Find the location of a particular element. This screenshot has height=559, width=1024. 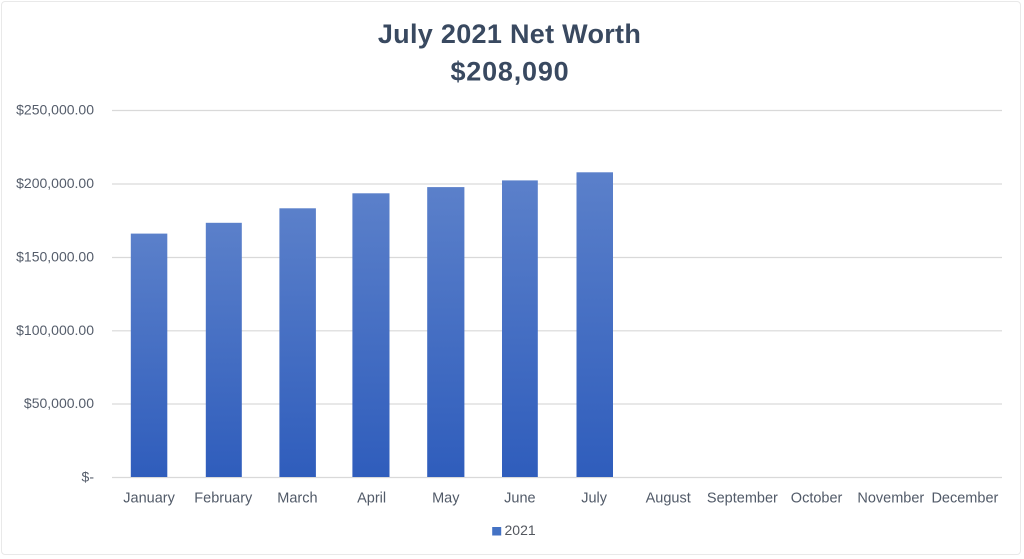

svg-text: June is located at coordinates (519, 499).